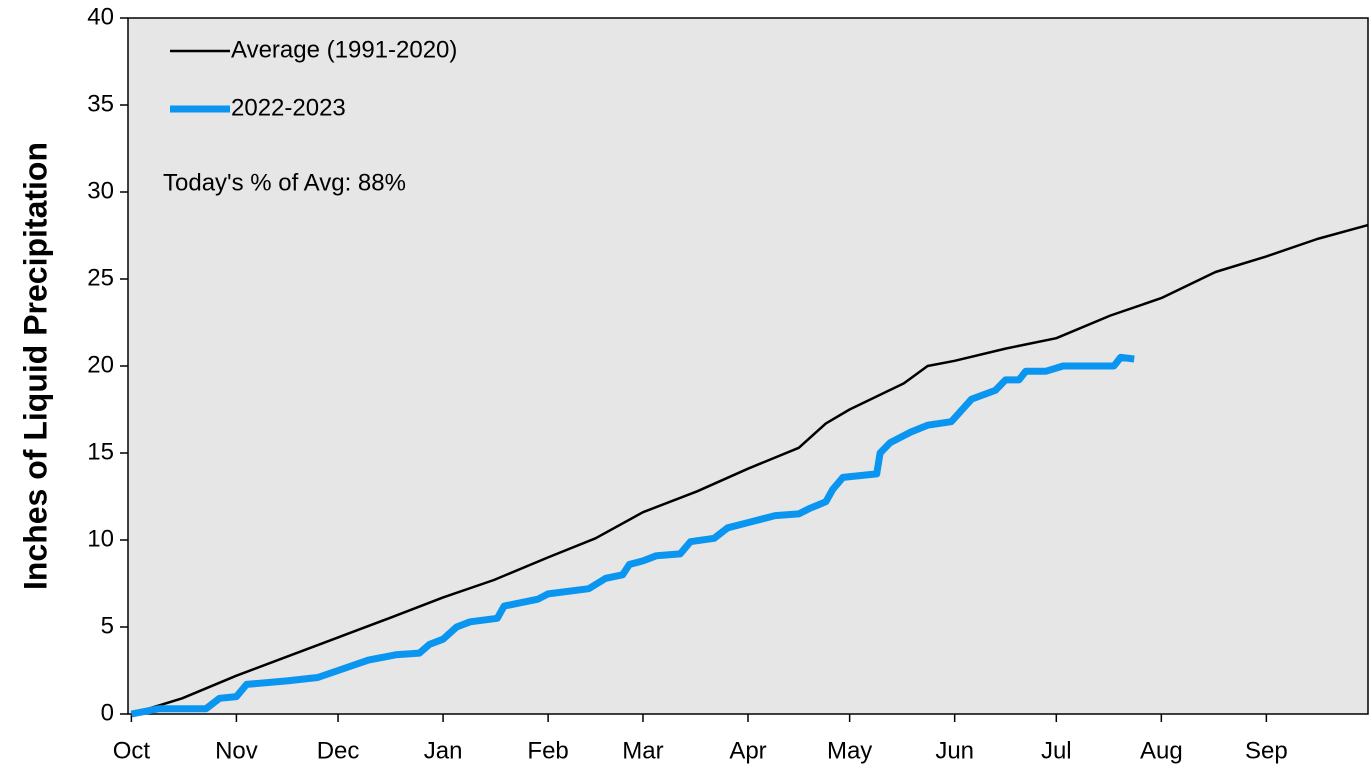 The width and height of the screenshot is (1372, 774). What do you see at coordinates (338, 750) in the screenshot?
I see `x-tick-label: Dec` at bounding box center [338, 750].